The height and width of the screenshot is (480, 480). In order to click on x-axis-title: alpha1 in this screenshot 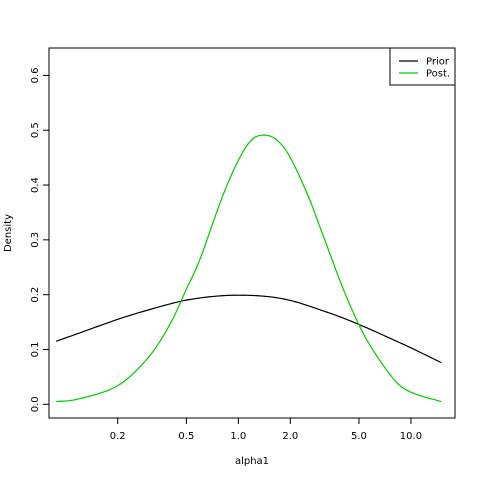, I will do `click(252, 461)`.